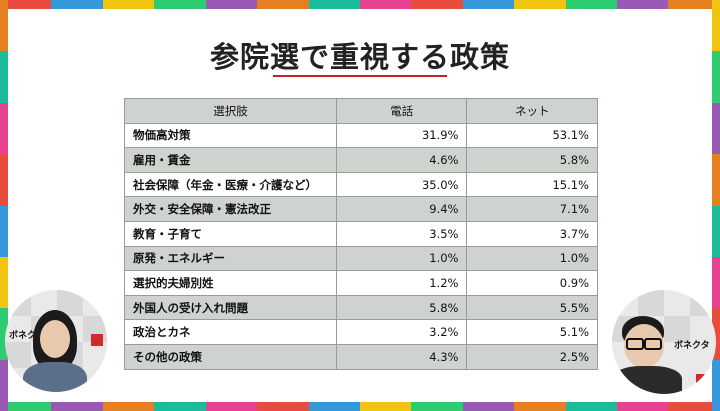 This screenshot has height=411, width=720. Describe the element at coordinates (230, 160) in the screenshot. I see `policy-cell: 雇用・賃金` at that location.